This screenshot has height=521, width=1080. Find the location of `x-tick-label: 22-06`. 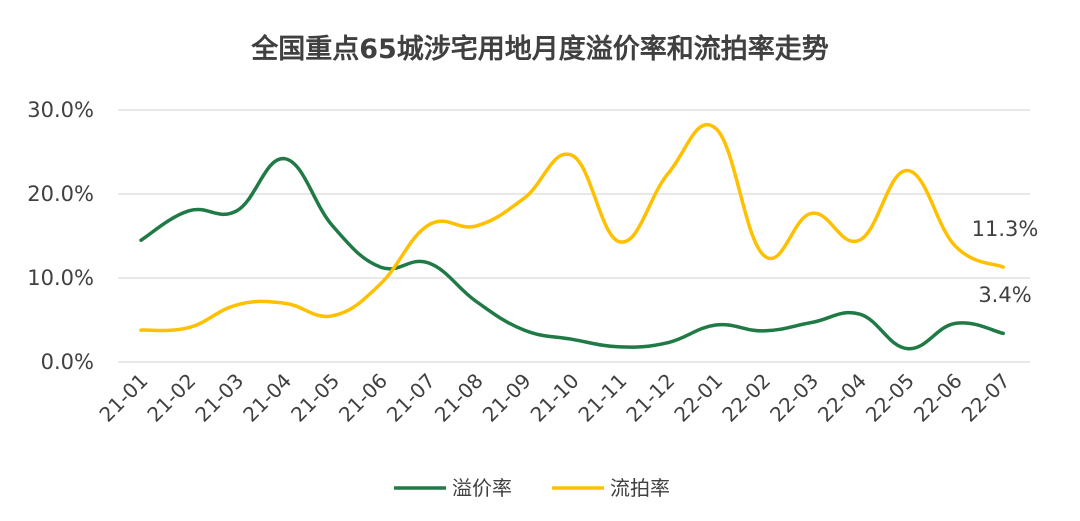

x-tick-label: 22-06 is located at coordinates (938, 398).